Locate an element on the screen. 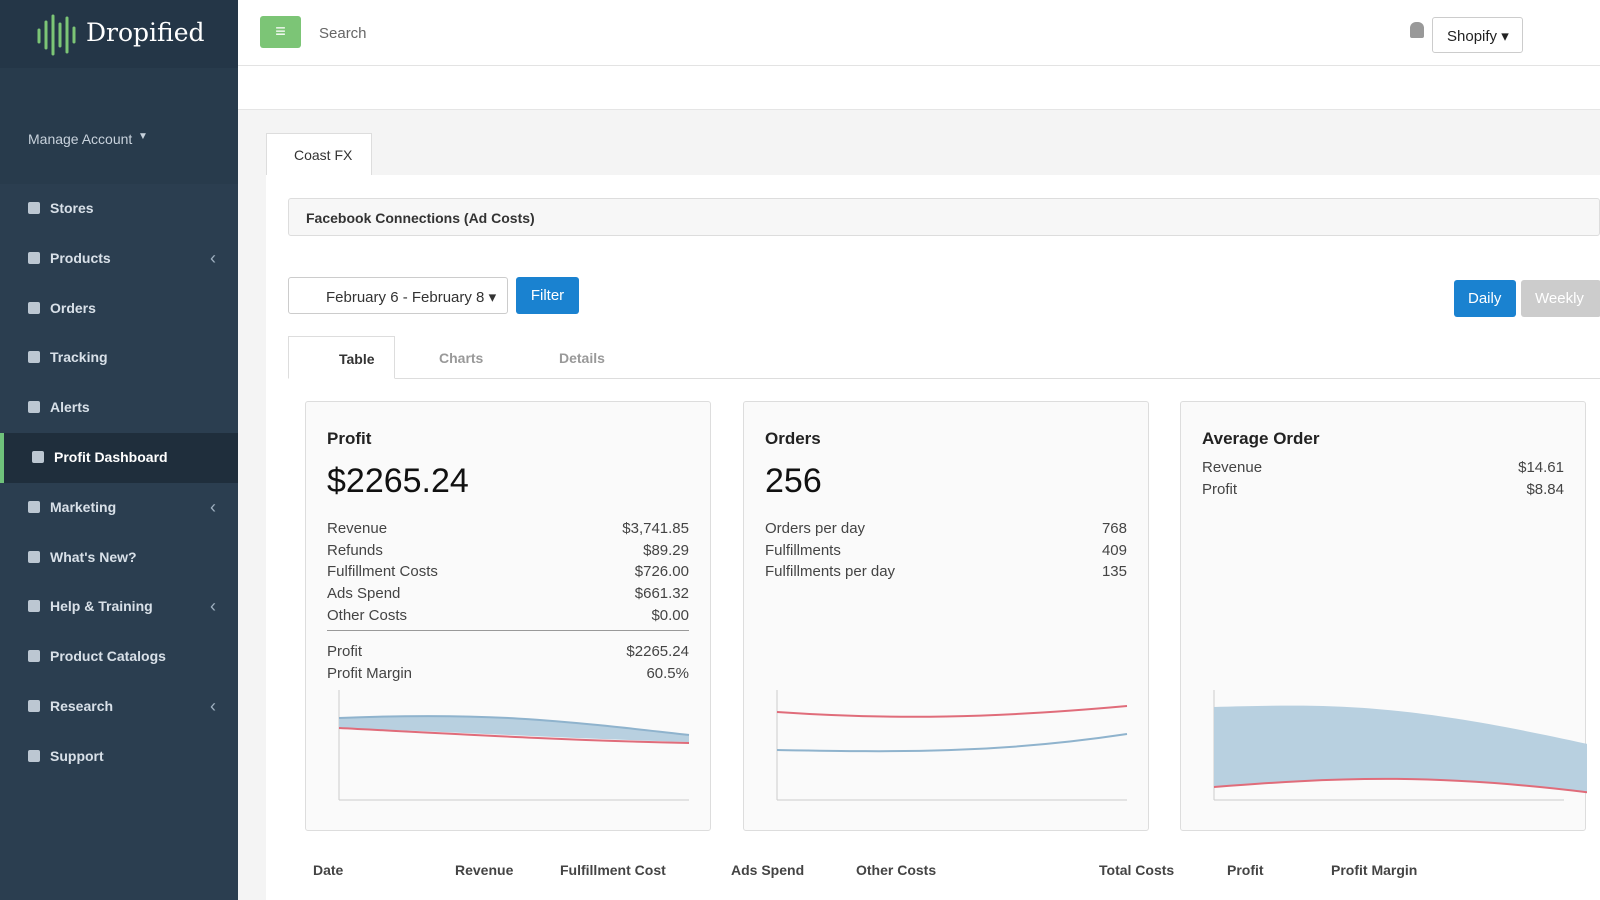 Image resolution: width=1600 pixels, height=900 pixels. column-header: Total Costs is located at coordinates (1137, 870).